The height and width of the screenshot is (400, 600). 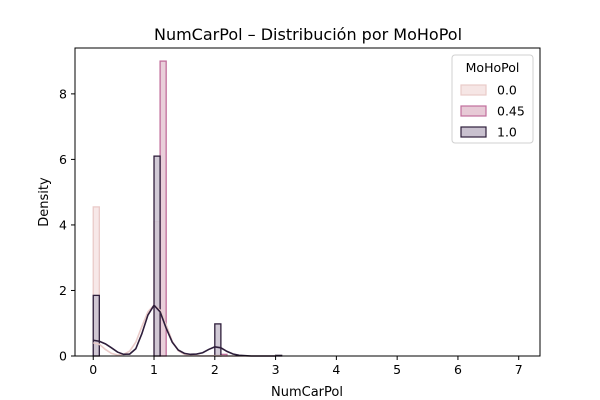 What do you see at coordinates (336, 369) in the screenshot?
I see `x-tick-label: 4` at bounding box center [336, 369].